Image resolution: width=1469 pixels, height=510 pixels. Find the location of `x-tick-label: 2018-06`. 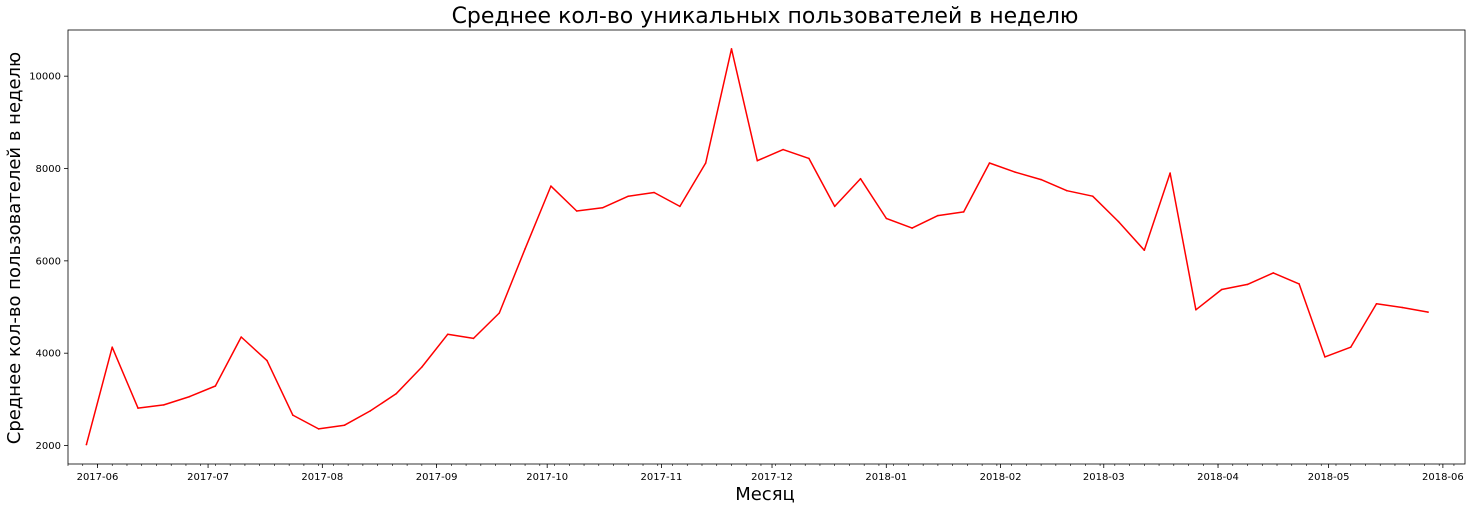

x-tick-label: 2018-06 is located at coordinates (1443, 477).